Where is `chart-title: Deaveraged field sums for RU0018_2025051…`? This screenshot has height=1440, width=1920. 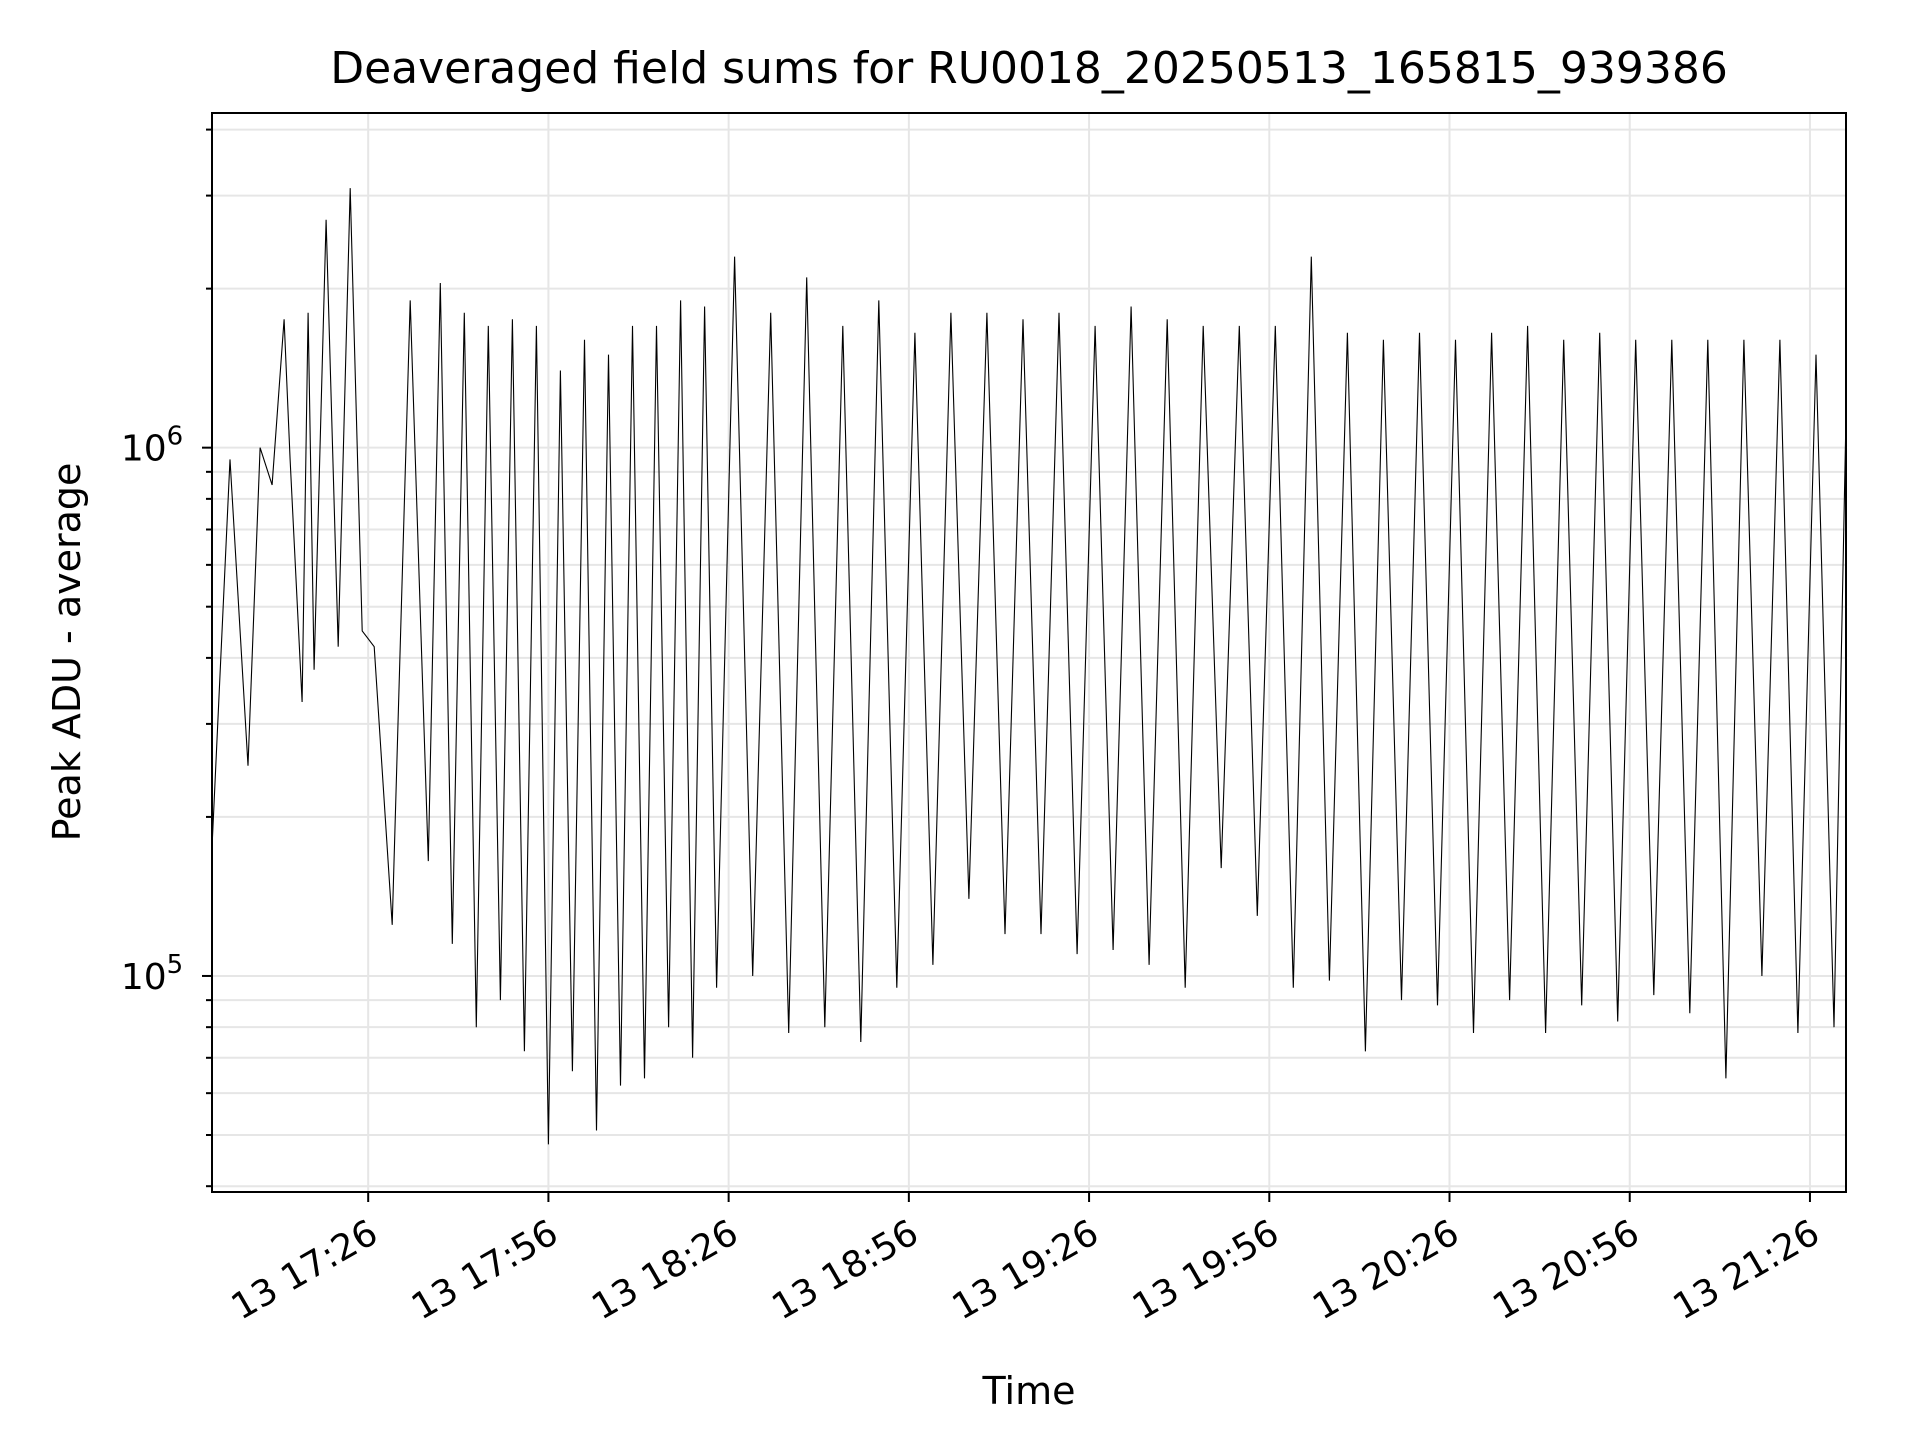
chart-title: Deaveraged field sums for RU0018_2025051… is located at coordinates (1029, 68).